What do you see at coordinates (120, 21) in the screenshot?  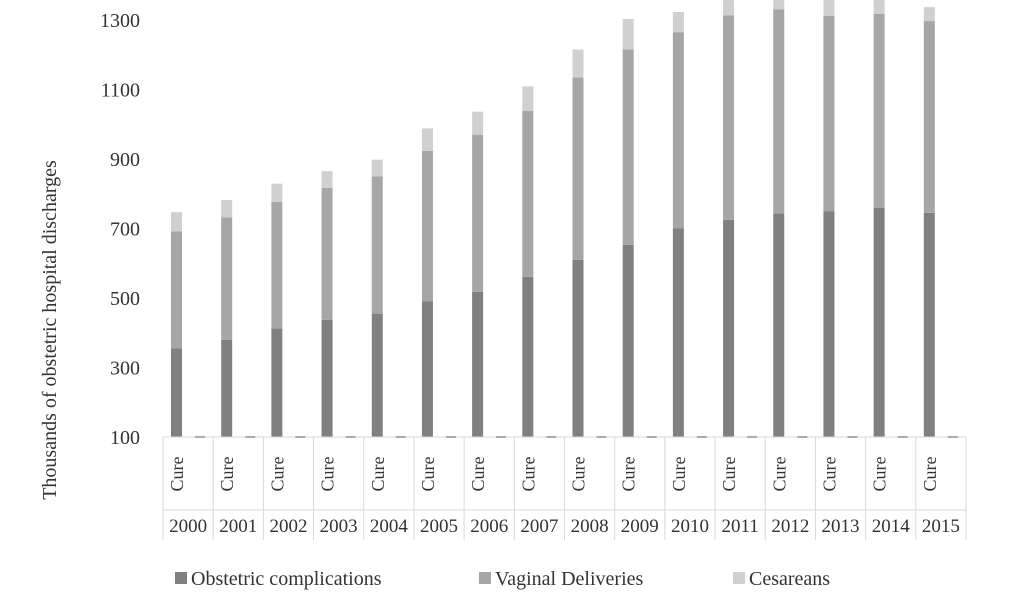 I see `y-tick-label: 1300` at bounding box center [120, 21].